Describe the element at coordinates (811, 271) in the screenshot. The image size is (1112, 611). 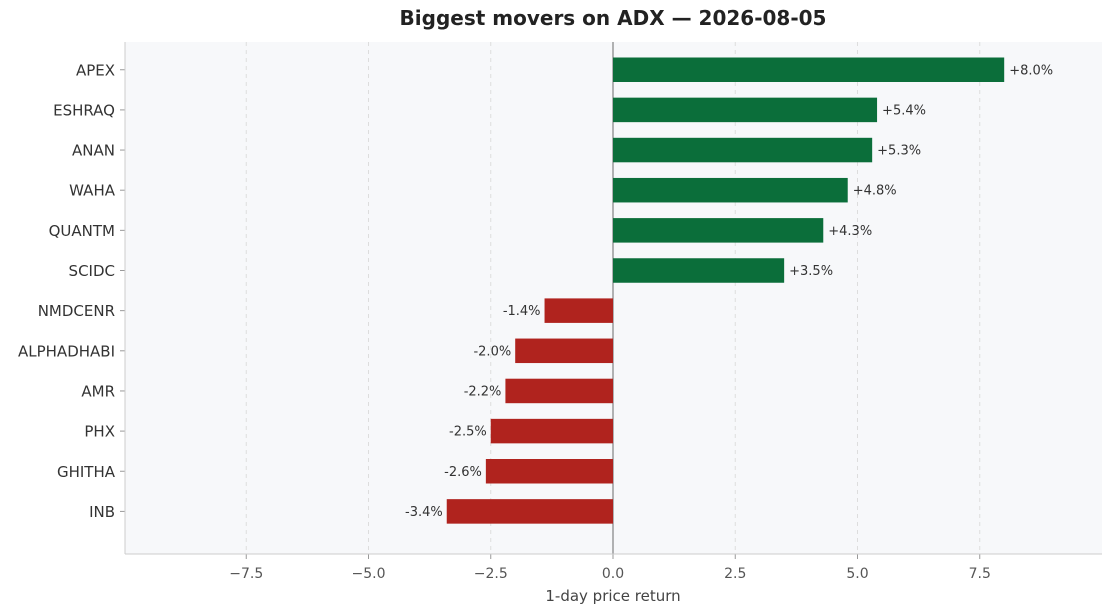
I see `data-label: +3.5%` at that location.